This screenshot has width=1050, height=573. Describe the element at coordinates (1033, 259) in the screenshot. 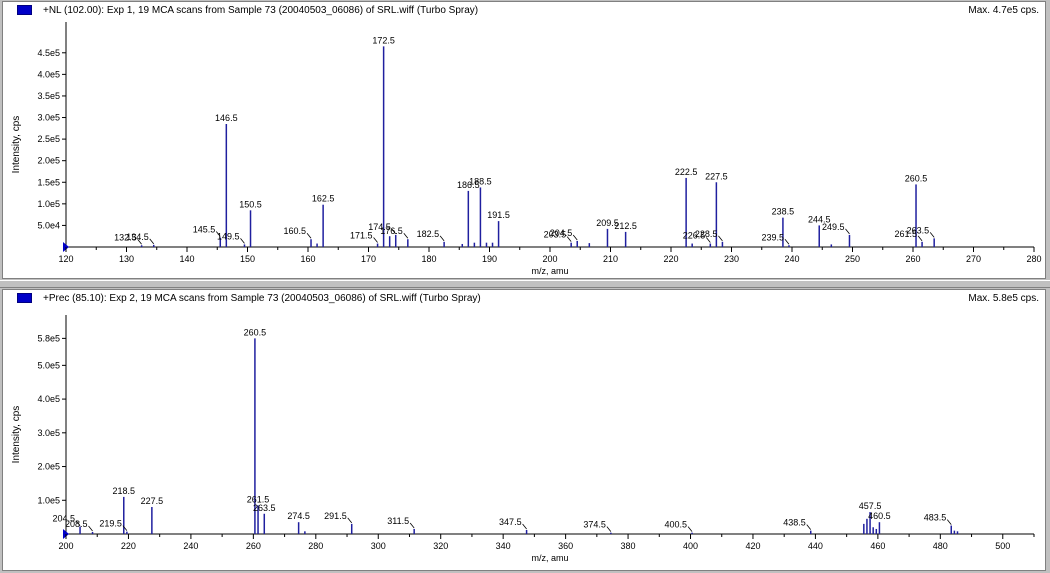

I see `x-tick-label: 280` at that location.